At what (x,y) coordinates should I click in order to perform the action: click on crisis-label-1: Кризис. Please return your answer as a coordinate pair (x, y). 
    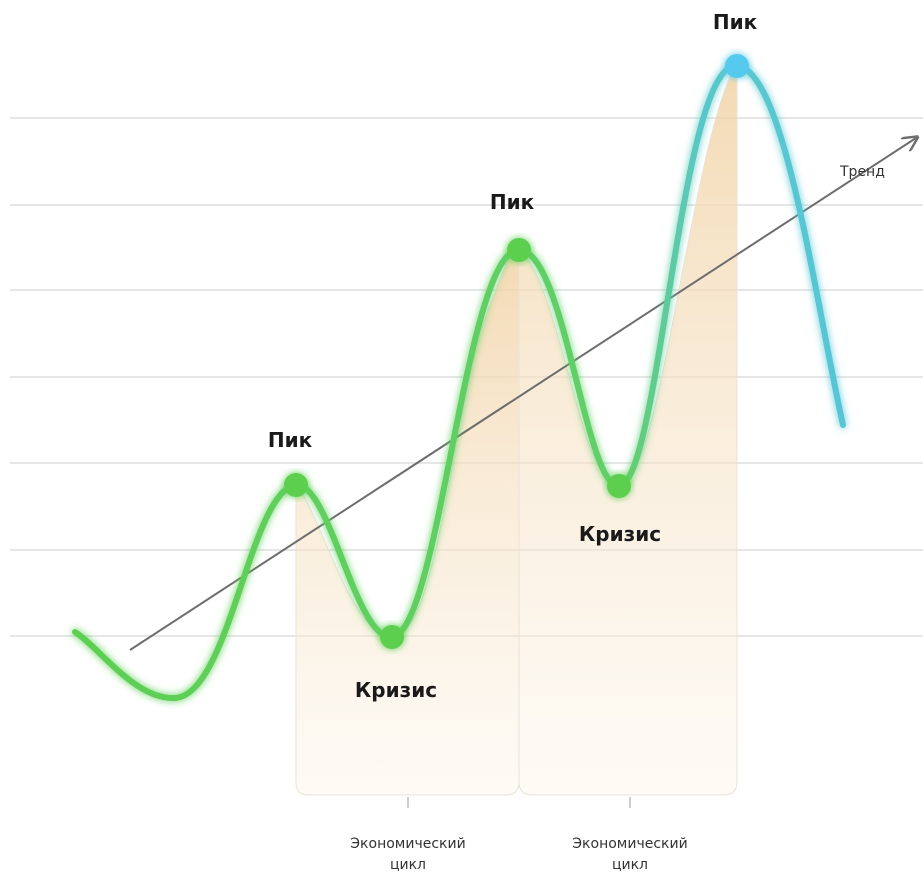
    Looking at the image, I should click on (396, 690).